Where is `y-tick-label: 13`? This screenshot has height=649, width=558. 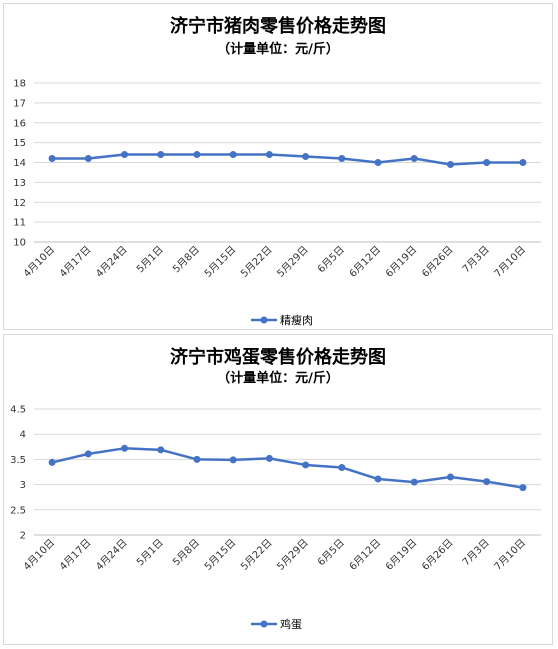
y-tick-label: 13 is located at coordinates (19, 183).